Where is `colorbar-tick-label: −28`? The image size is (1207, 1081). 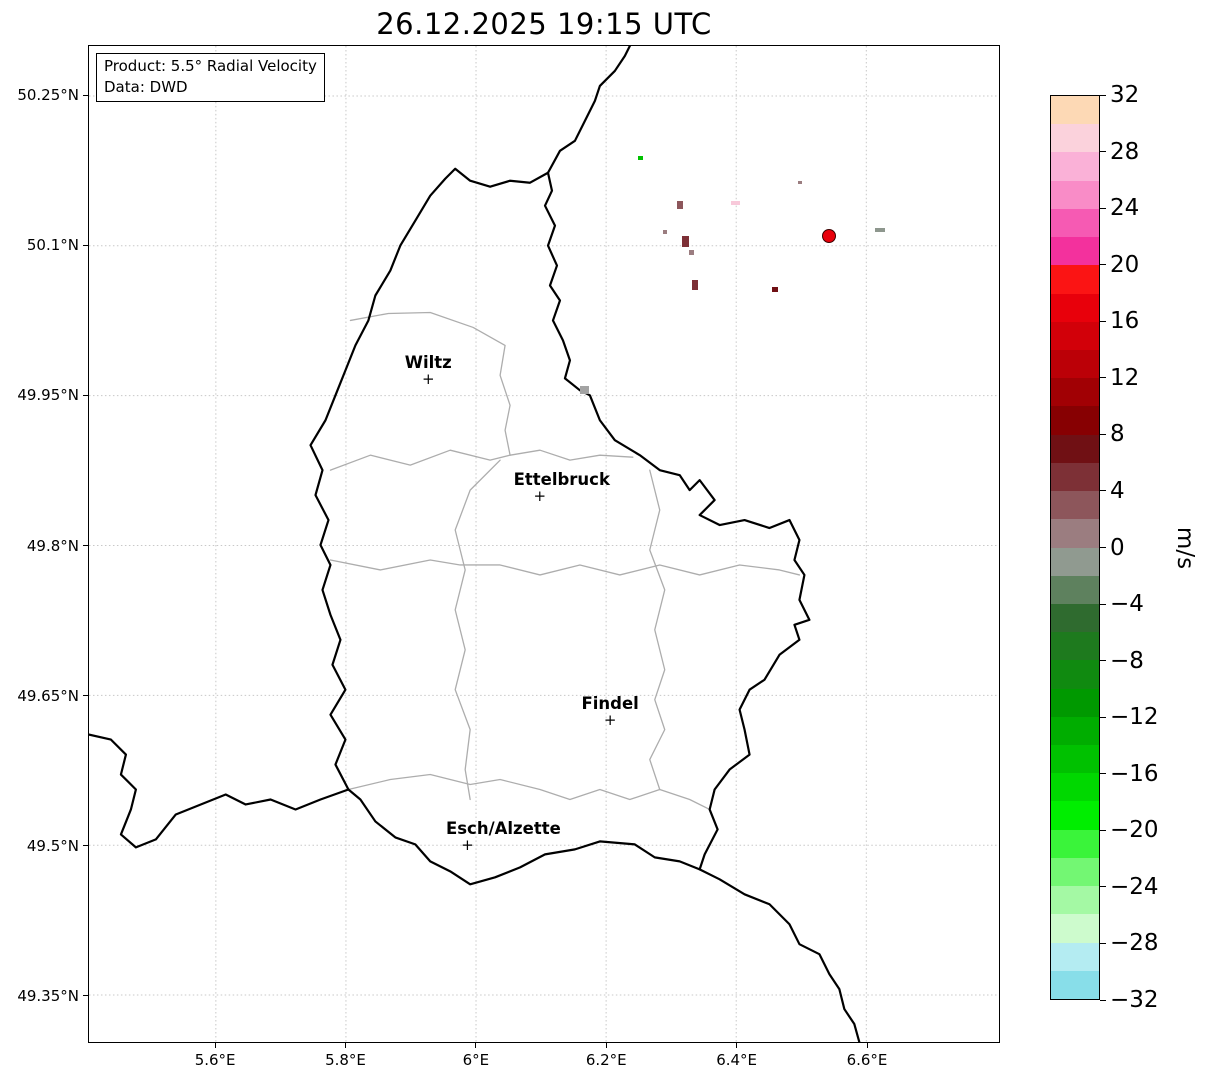
colorbar-tick-label: −28 is located at coordinates (1134, 943).